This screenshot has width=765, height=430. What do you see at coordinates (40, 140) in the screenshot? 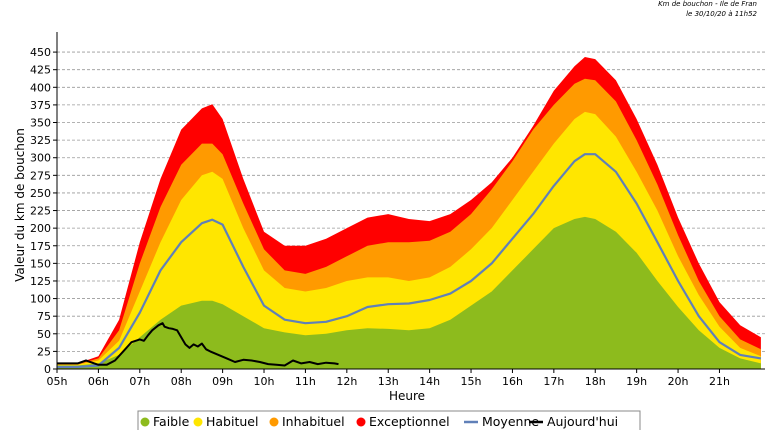
I see `y-tick-label: 325` at bounding box center [40, 140].